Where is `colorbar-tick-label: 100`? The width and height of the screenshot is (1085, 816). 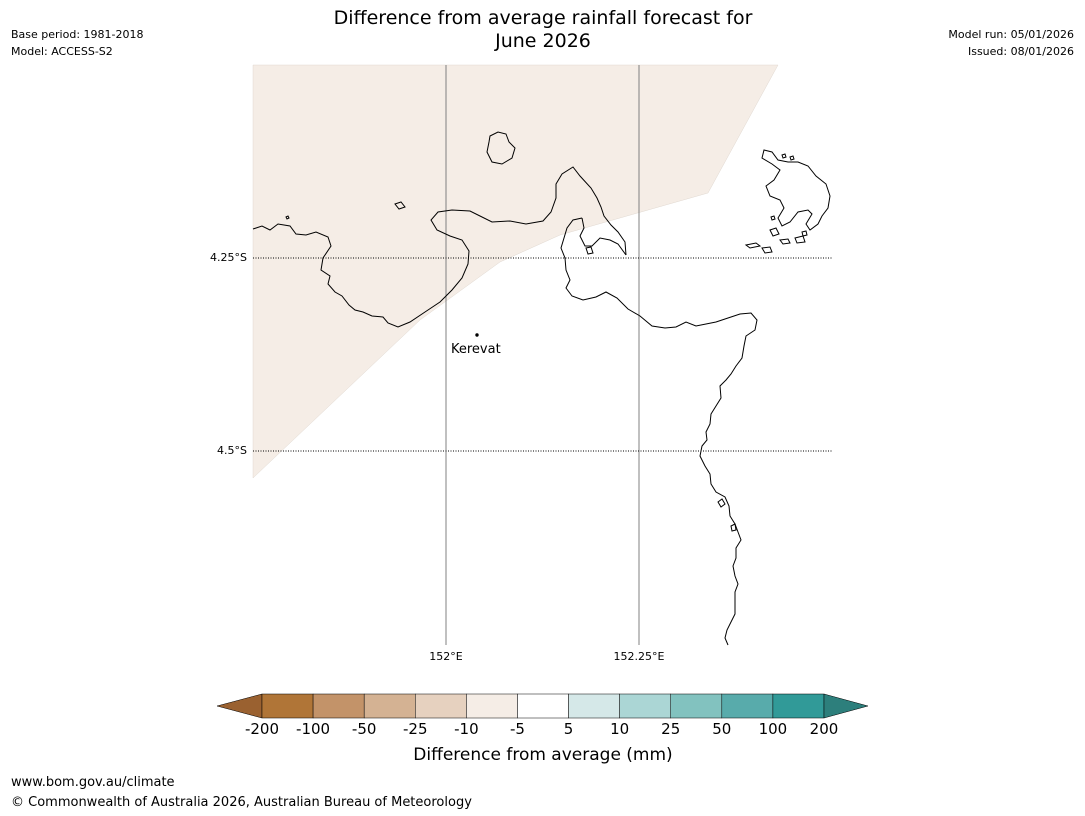 colorbar-tick-label: 100 is located at coordinates (773, 729).